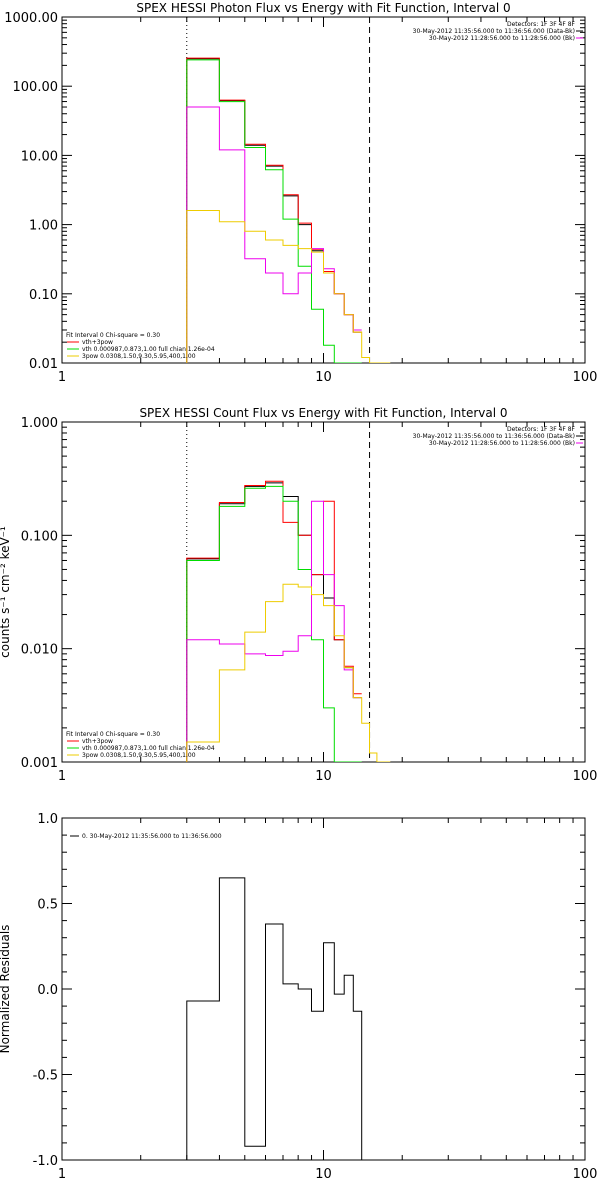  I want to click on y-tick-label: 0.010, so click(39, 650).